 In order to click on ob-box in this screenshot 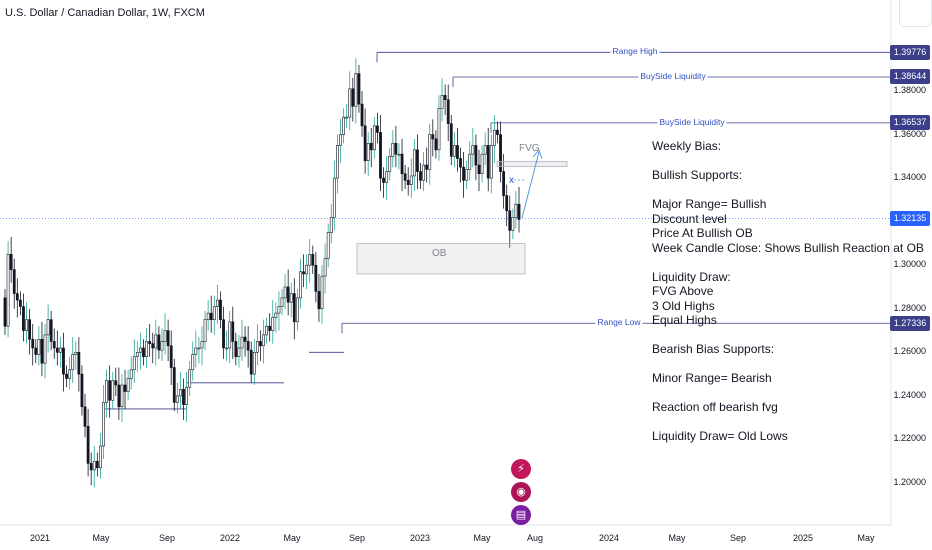, I will do `click(441, 259)`.